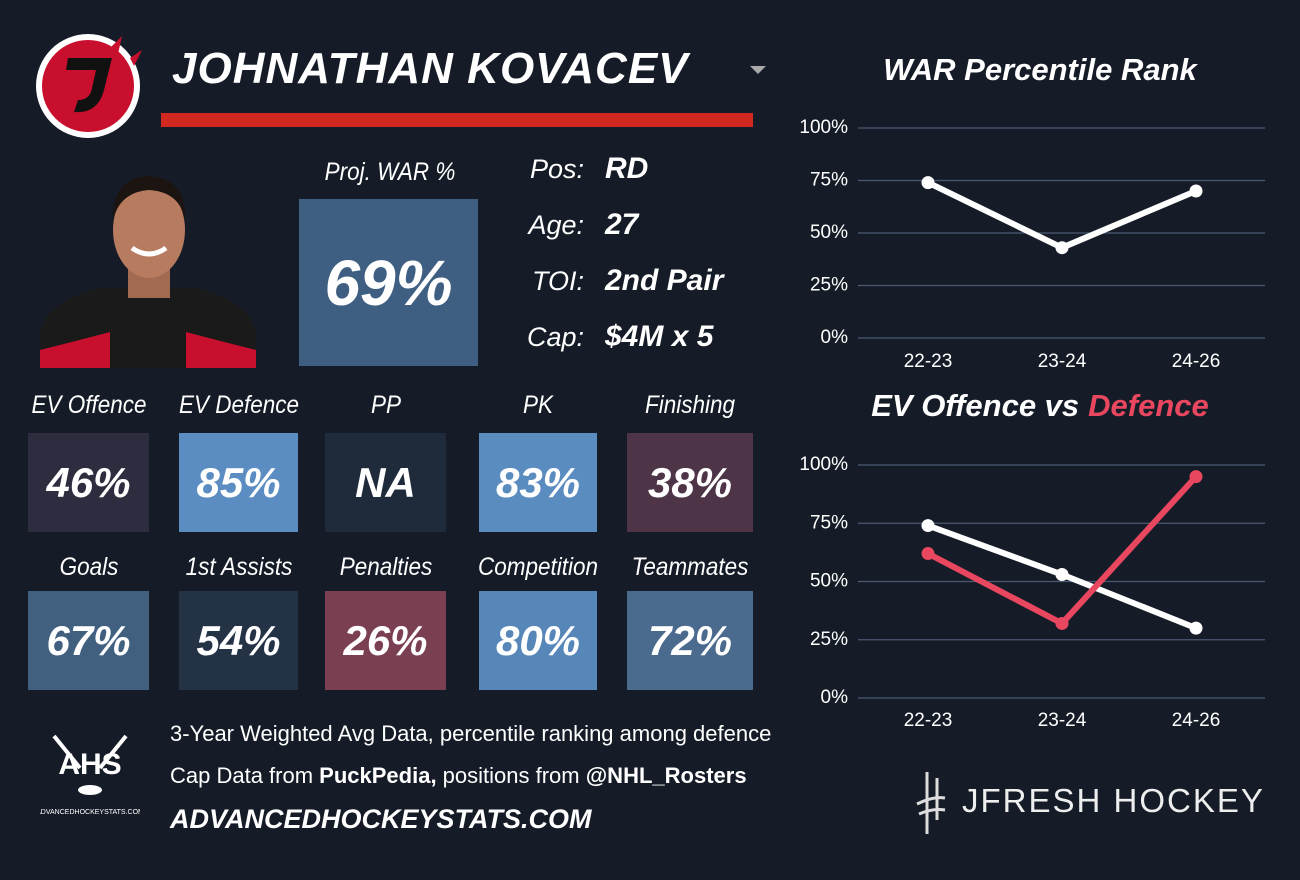 This screenshot has height=880, width=1300. I want to click on stat-tile: 85%, so click(238, 482).